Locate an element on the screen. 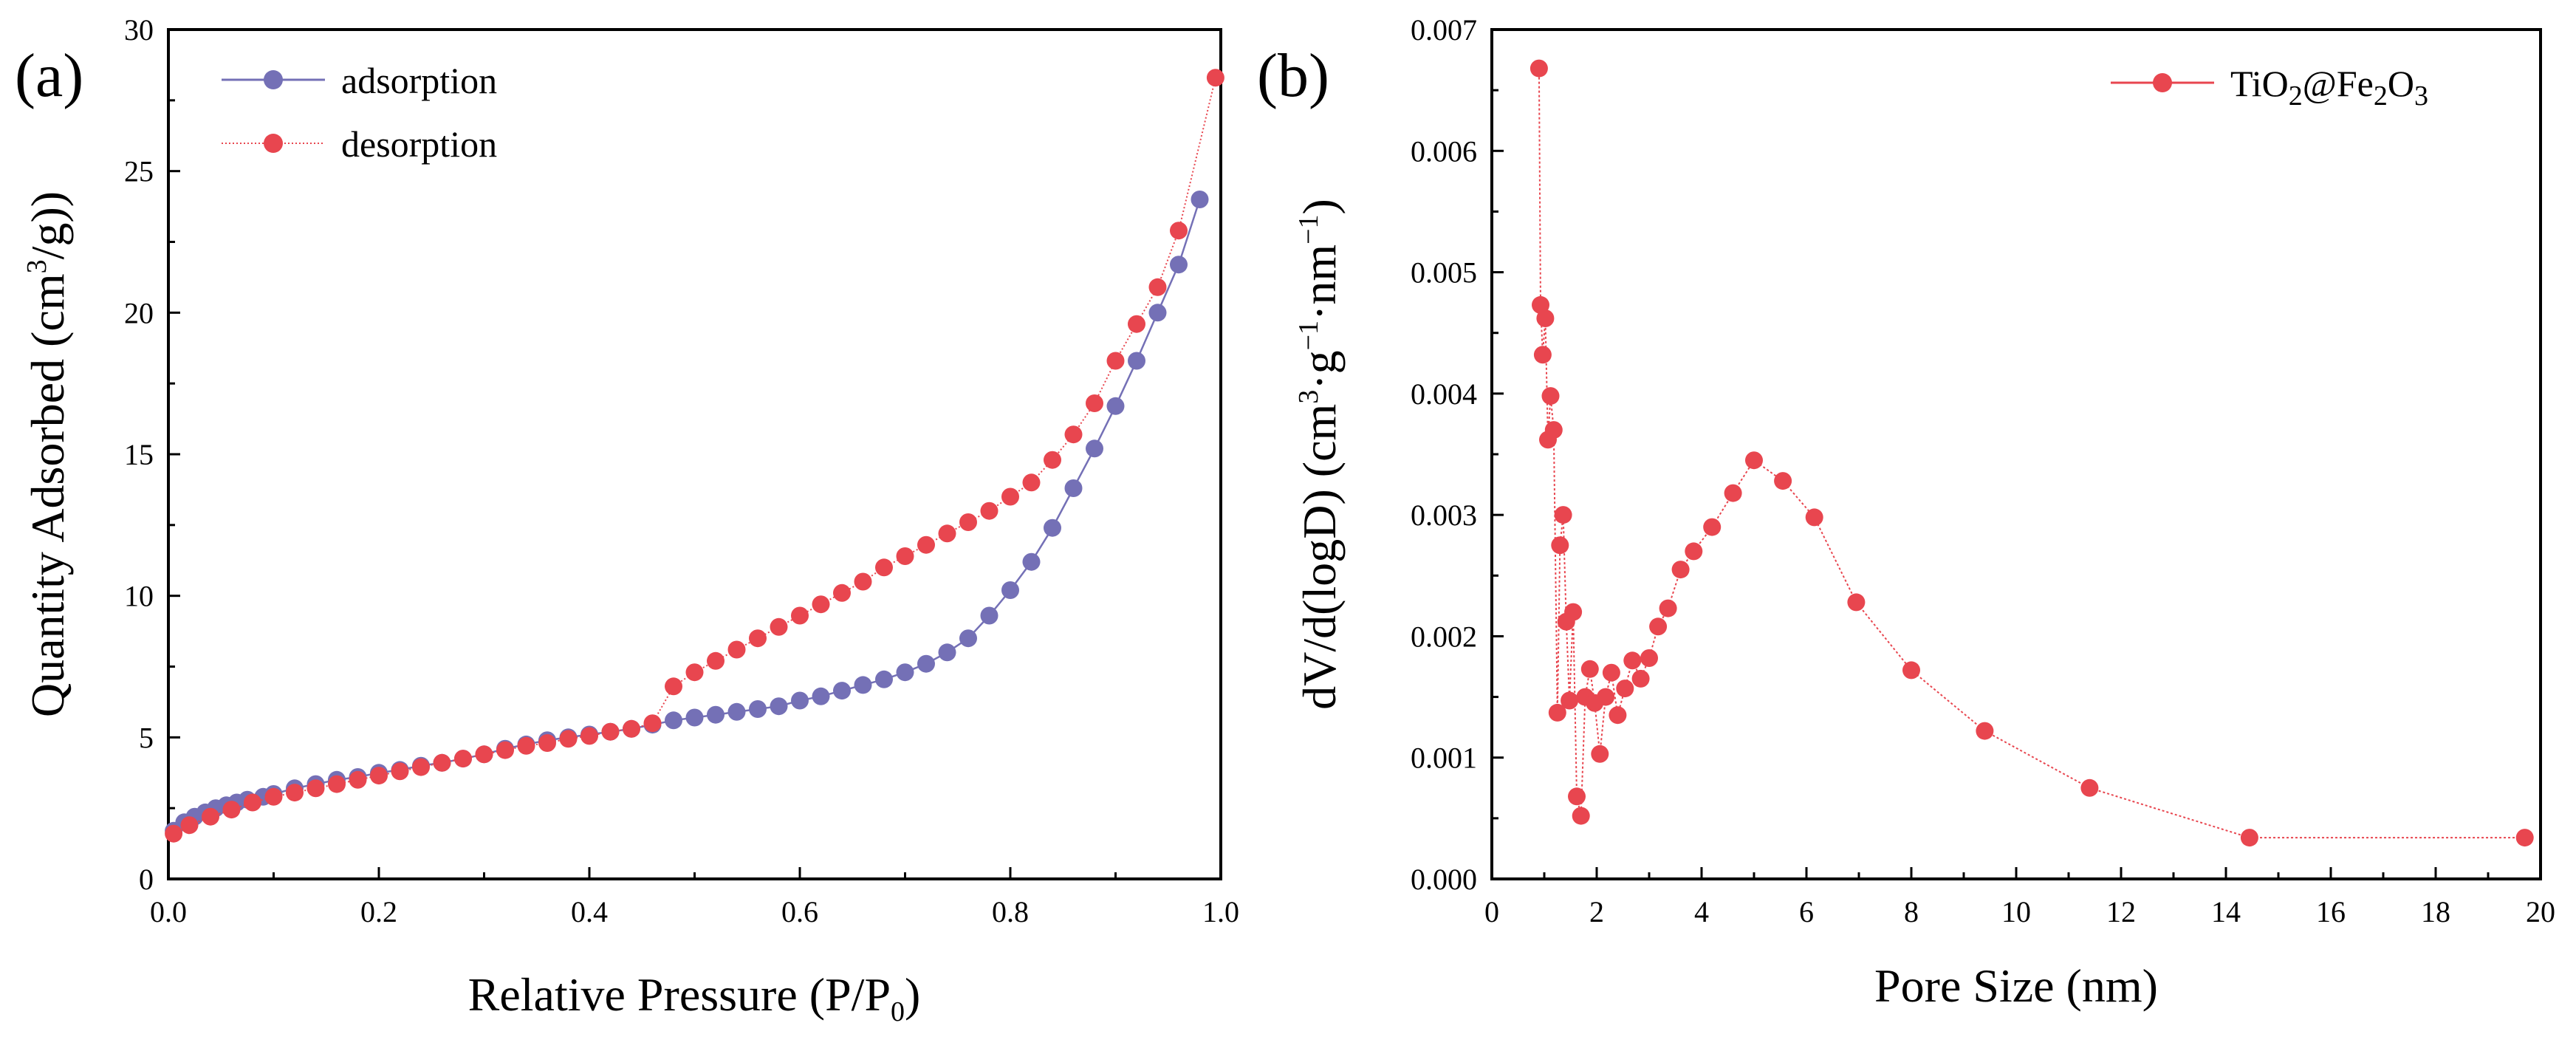 The image size is (2576, 1037). legend-adsorption-marker is located at coordinates (273, 79).